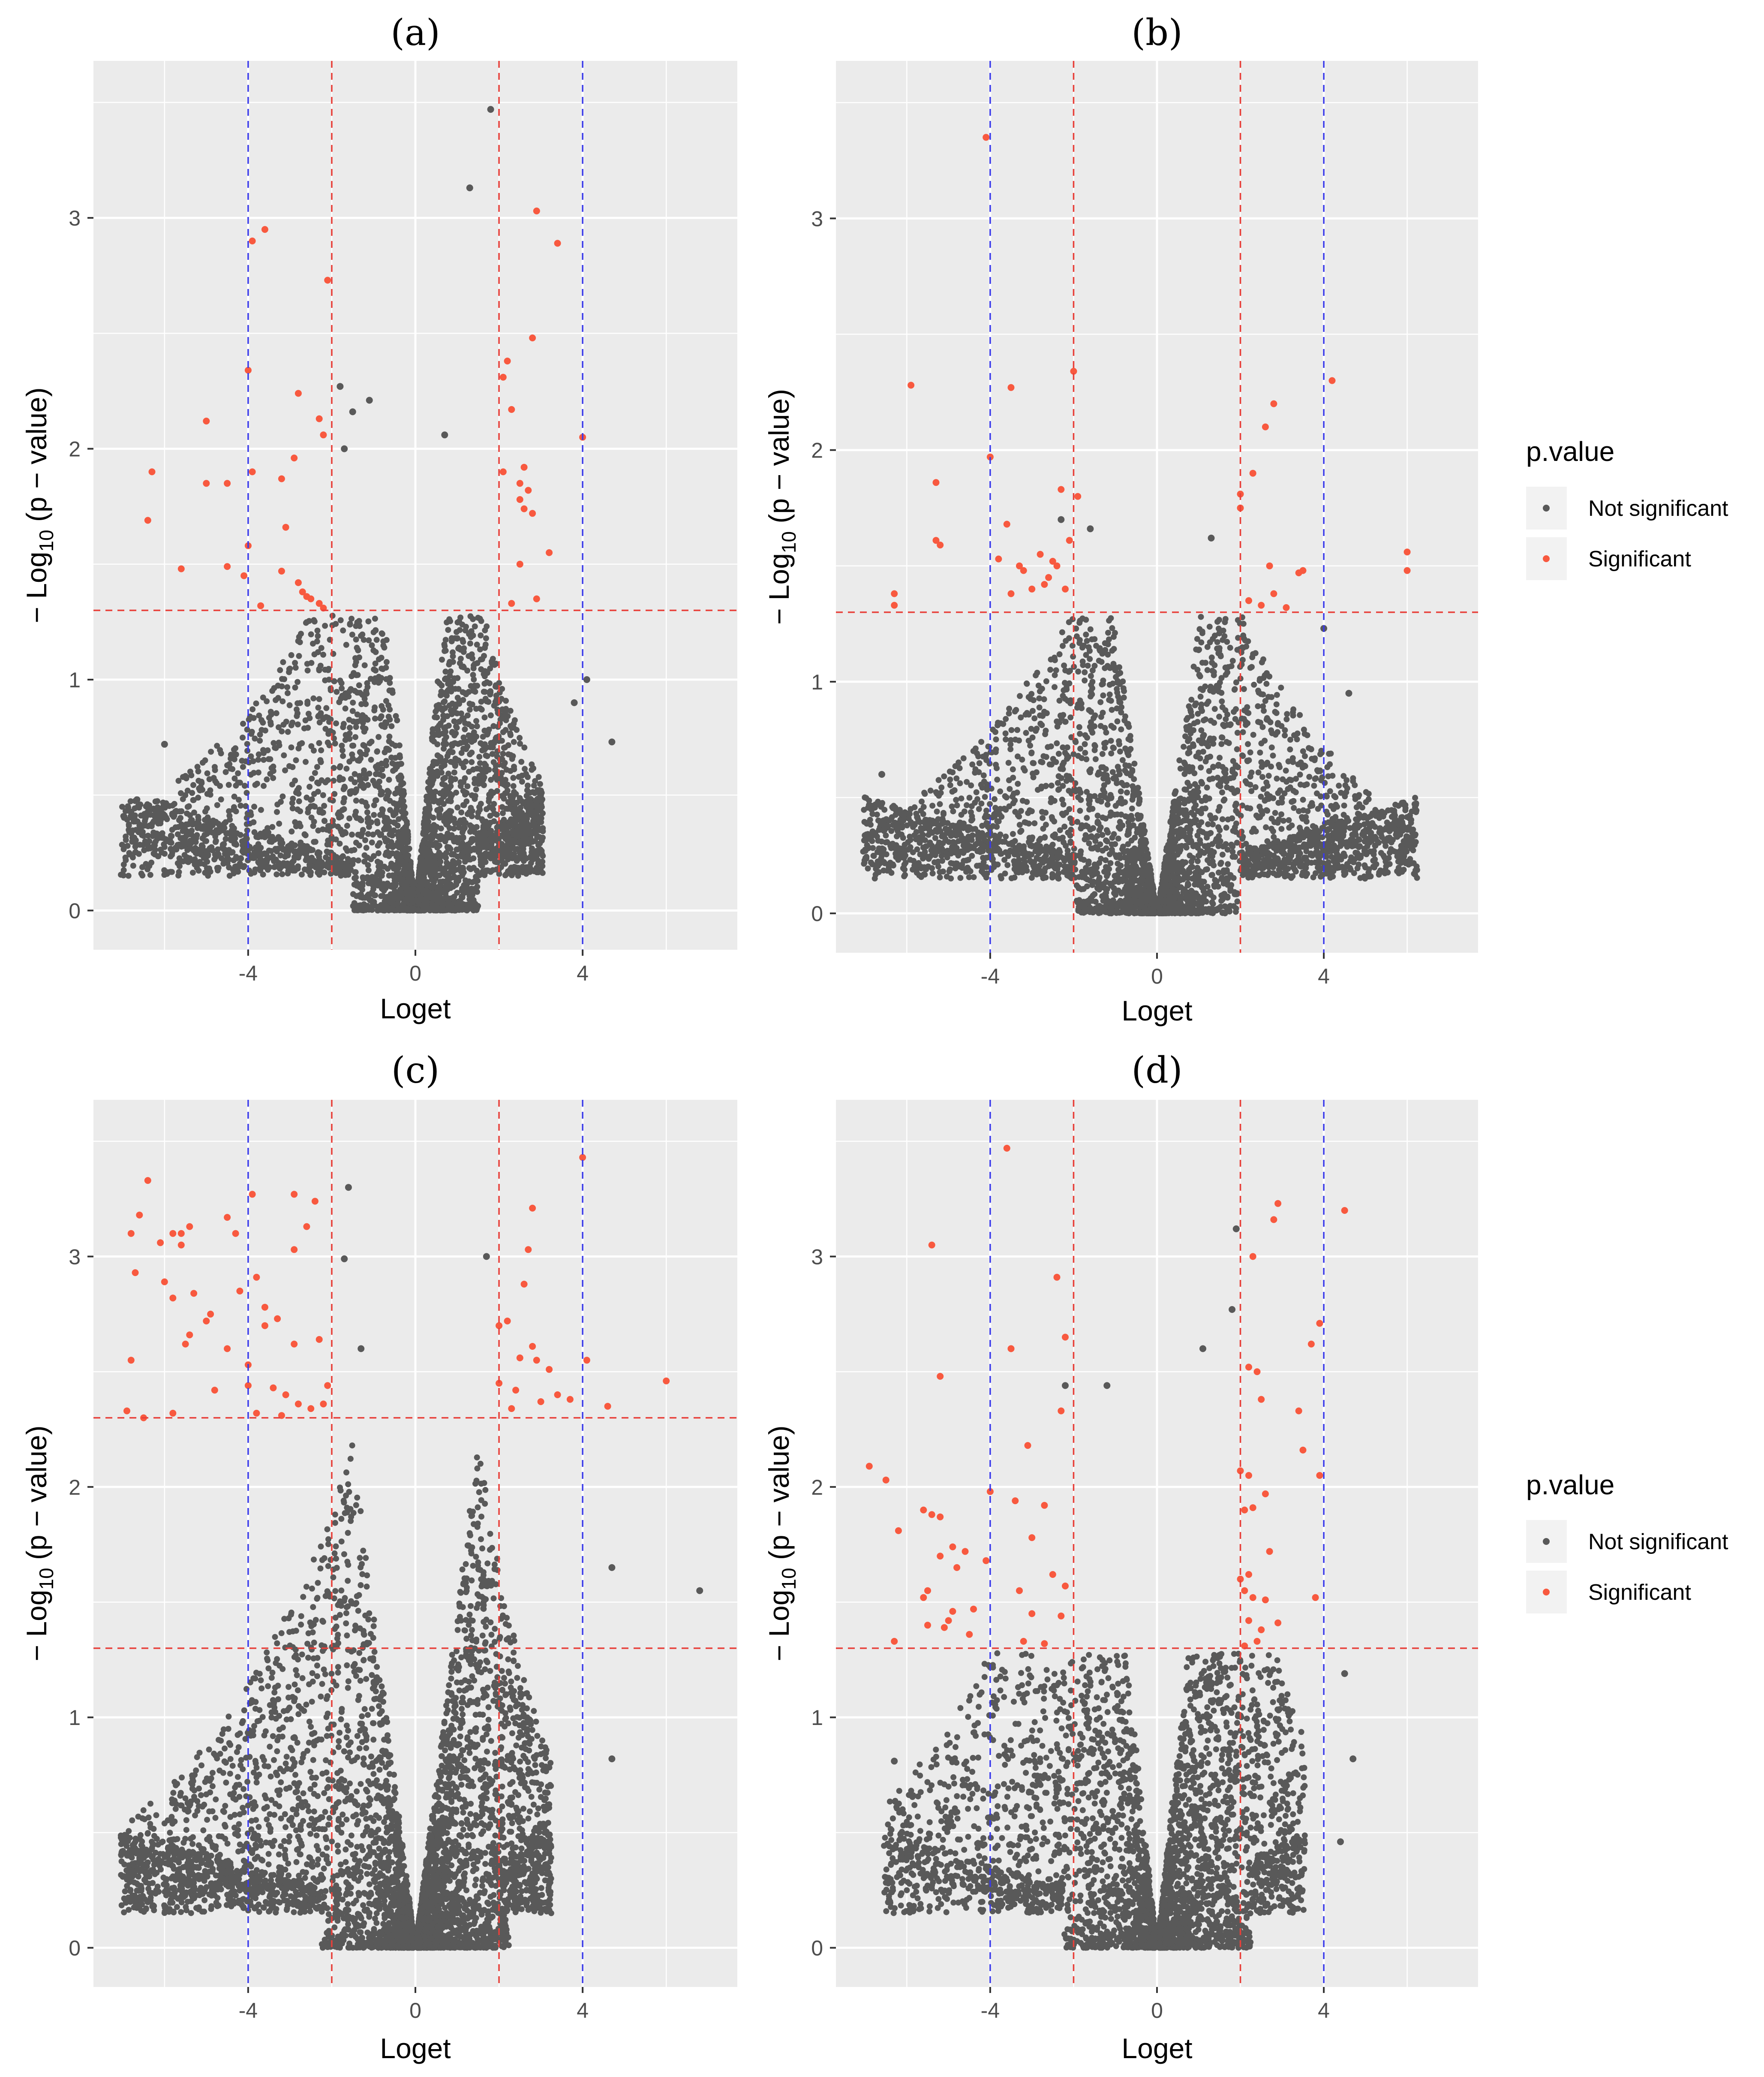  Describe the element at coordinates (415, 973) in the screenshot. I see `x-tick-label: 0` at that location.